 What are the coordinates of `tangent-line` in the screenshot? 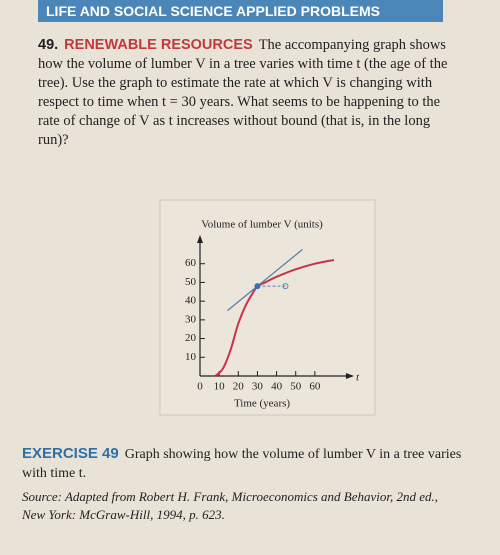 It's located at (265, 280).